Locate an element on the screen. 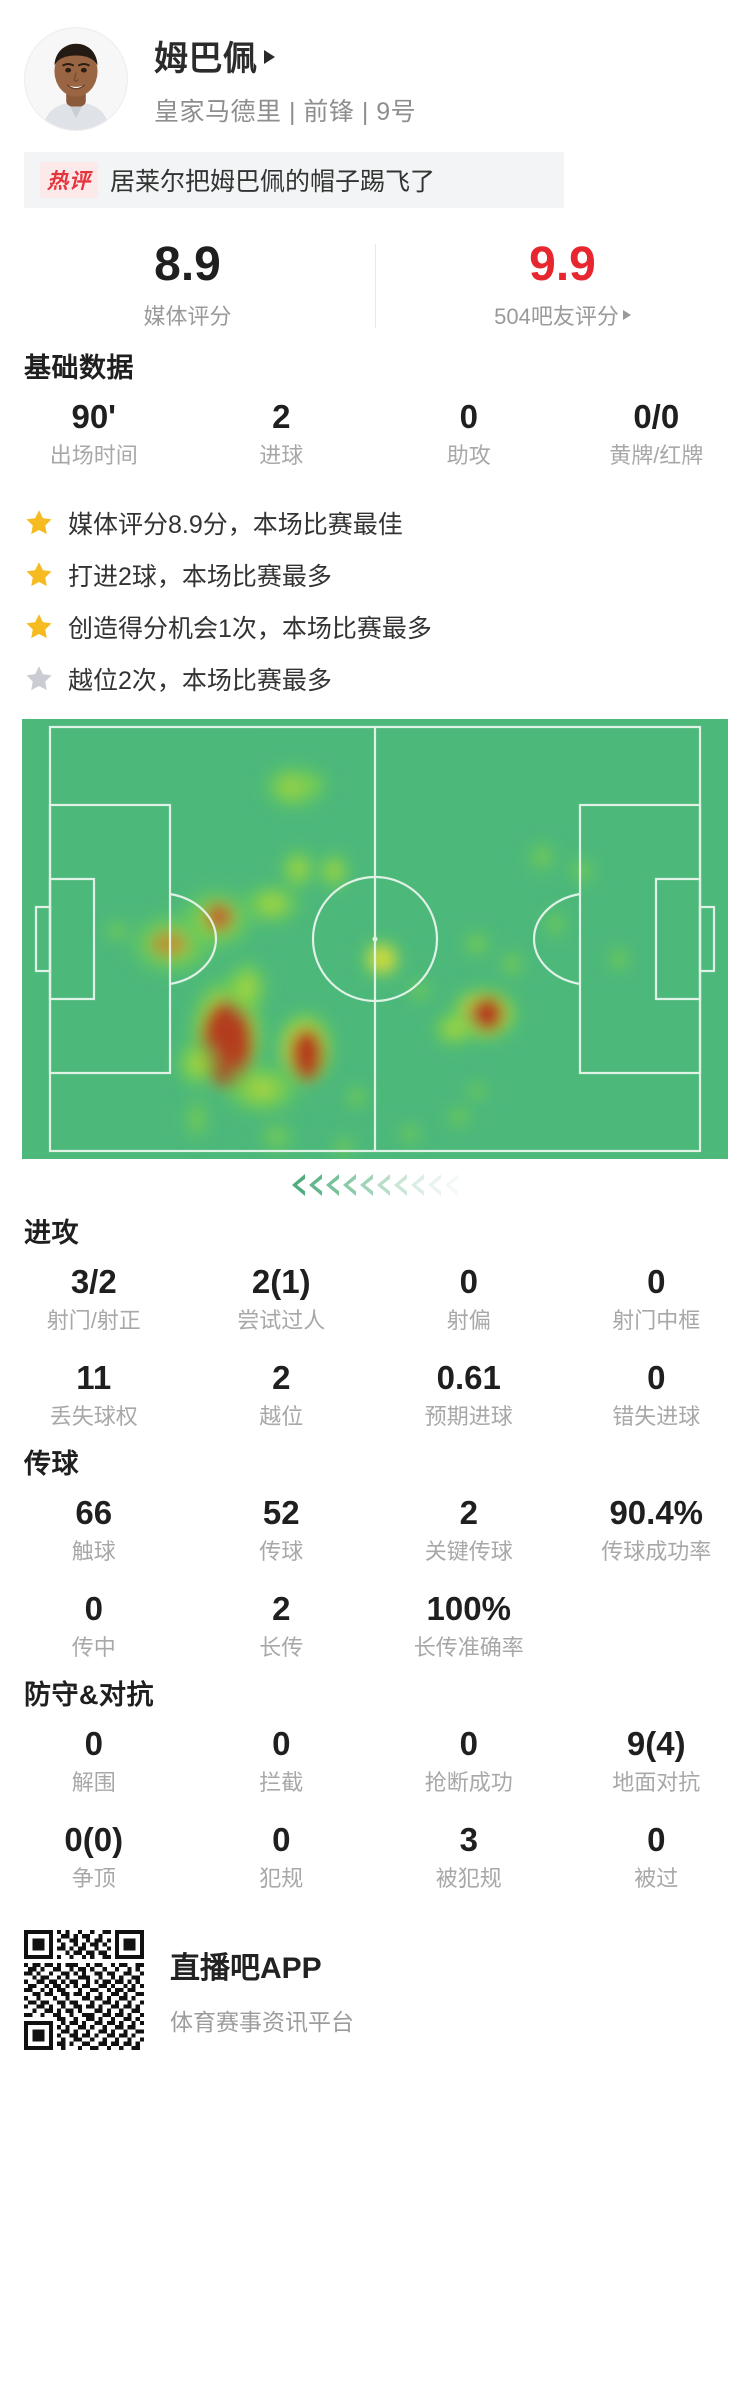 The height and width of the screenshot is (2398, 750). stat-label: 尝试过人 is located at coordinates (281, 1320).